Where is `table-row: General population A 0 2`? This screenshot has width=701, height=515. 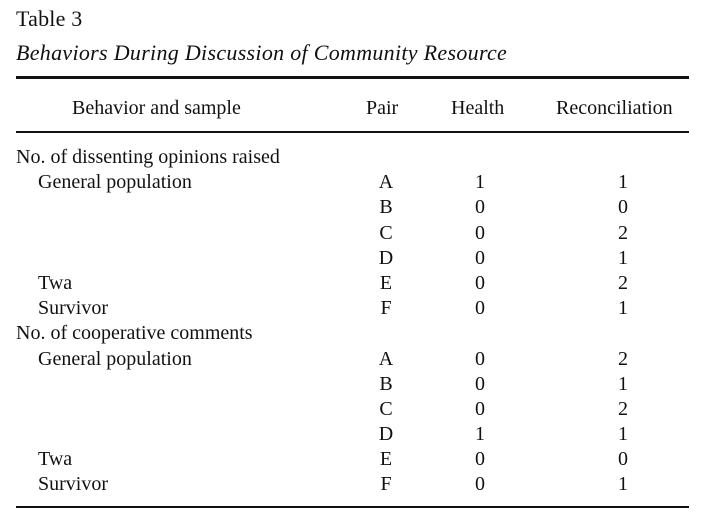
table-row: General population A 0 2 is located at coordinates (350, 359).